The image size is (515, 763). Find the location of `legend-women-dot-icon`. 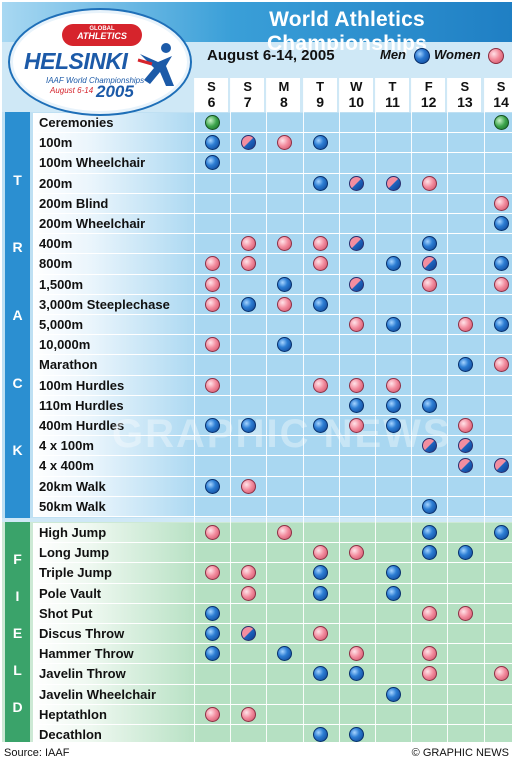

legend-women-dot-icon is located at coordinates (496, 56).